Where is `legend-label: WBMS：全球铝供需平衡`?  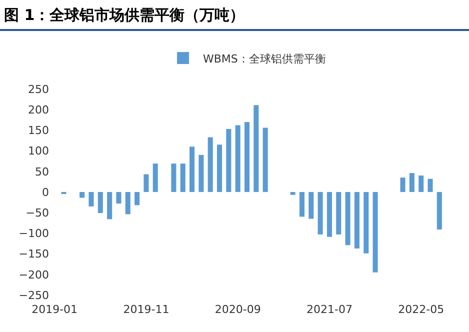 legend-label: WBMS：全球铝供需平衡 is located at coordinates (264, 59).